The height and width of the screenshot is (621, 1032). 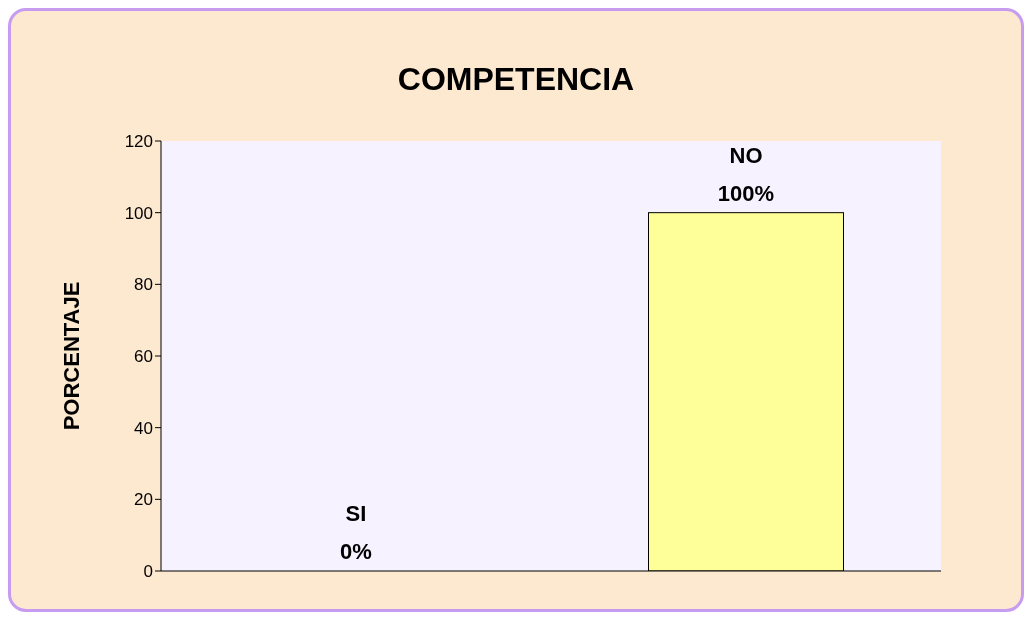 What do you see at coordinates (138, 213) in the screenshot?
I see `y-tick-label: 100` at bounding box center [138, 213].